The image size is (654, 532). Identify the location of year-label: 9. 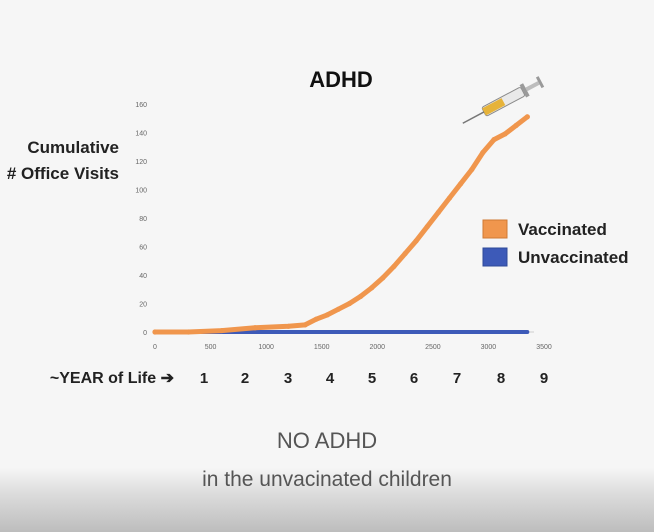
(544, 378).